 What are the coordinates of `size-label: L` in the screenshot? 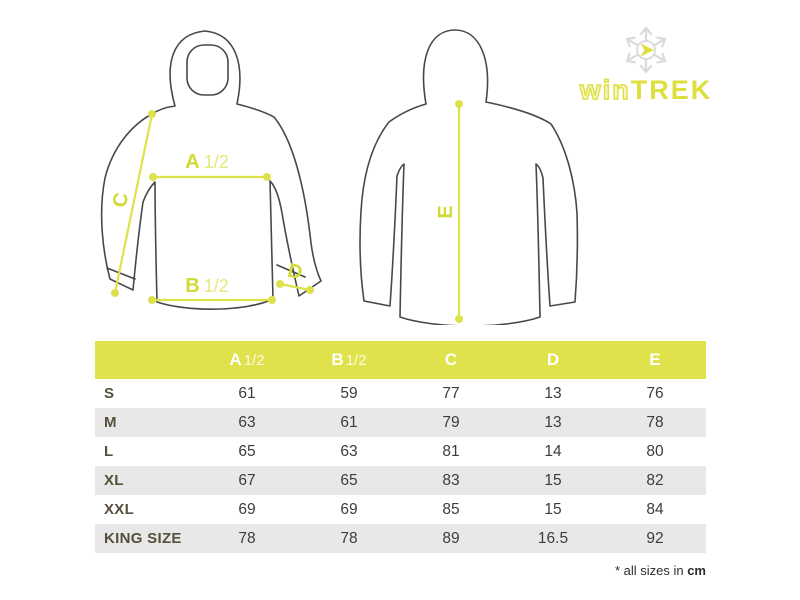 It's located at (109, 451).